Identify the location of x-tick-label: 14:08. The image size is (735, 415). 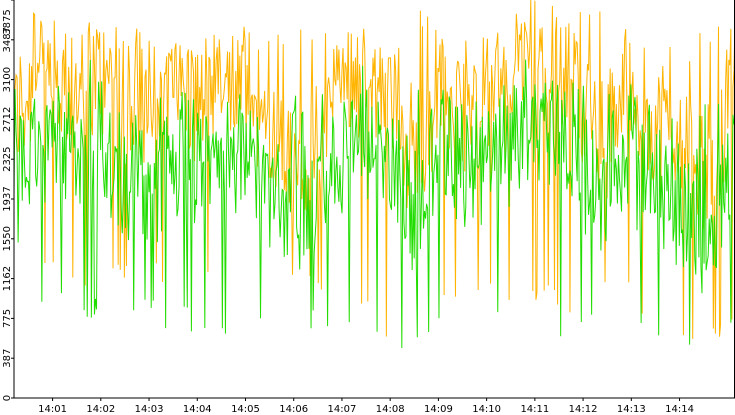
(390, 409).